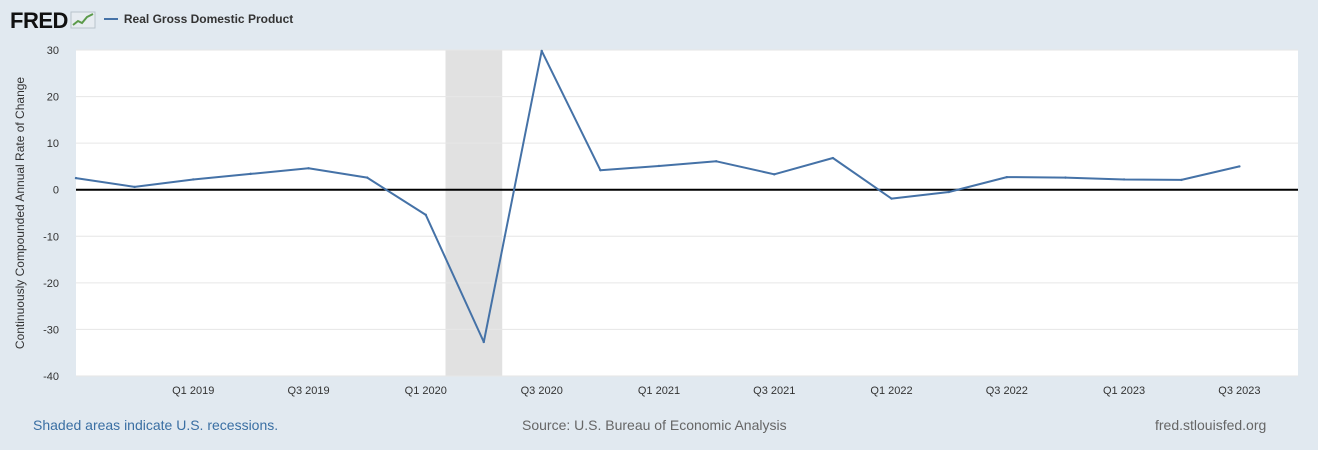 The image size is (1318, 450). Describe the element at coordinates (426, 391) in the screenshot. I see `x-tick-label: Q1 2020` at that location.